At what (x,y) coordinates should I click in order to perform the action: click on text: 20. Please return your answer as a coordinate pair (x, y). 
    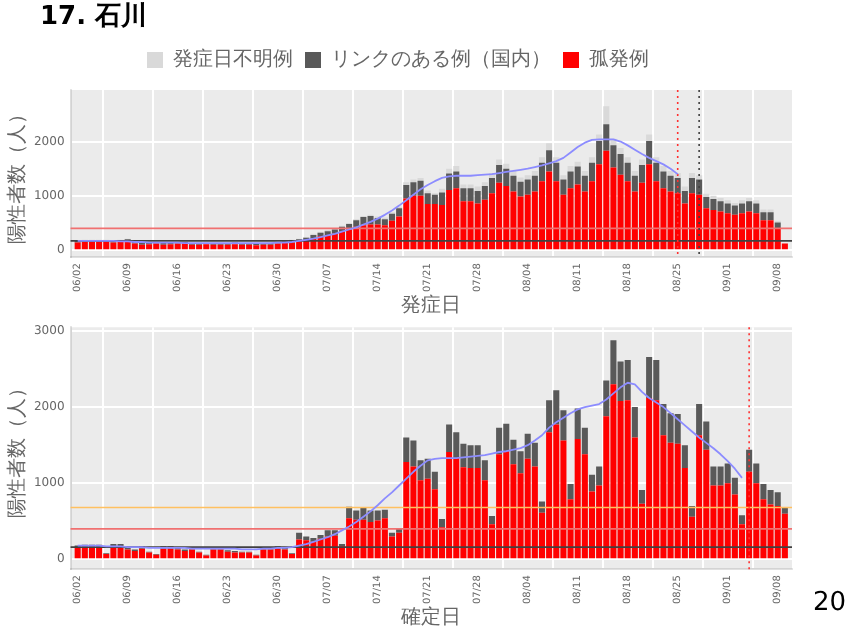
    Looking at the image, I should click on (829, 603).